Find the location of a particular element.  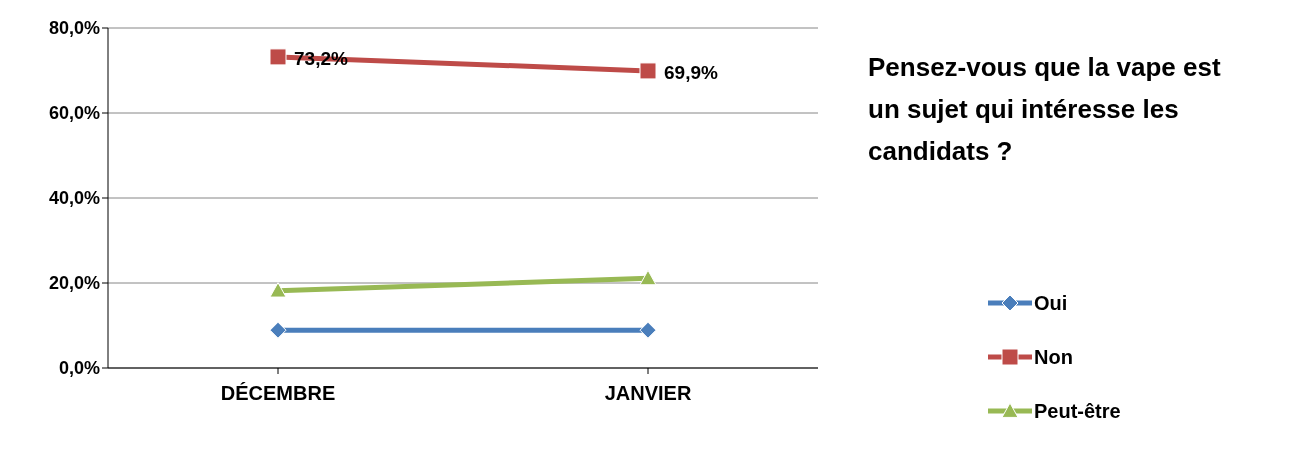

legend-label: Peut-être is located at coordinates (1077, 411).